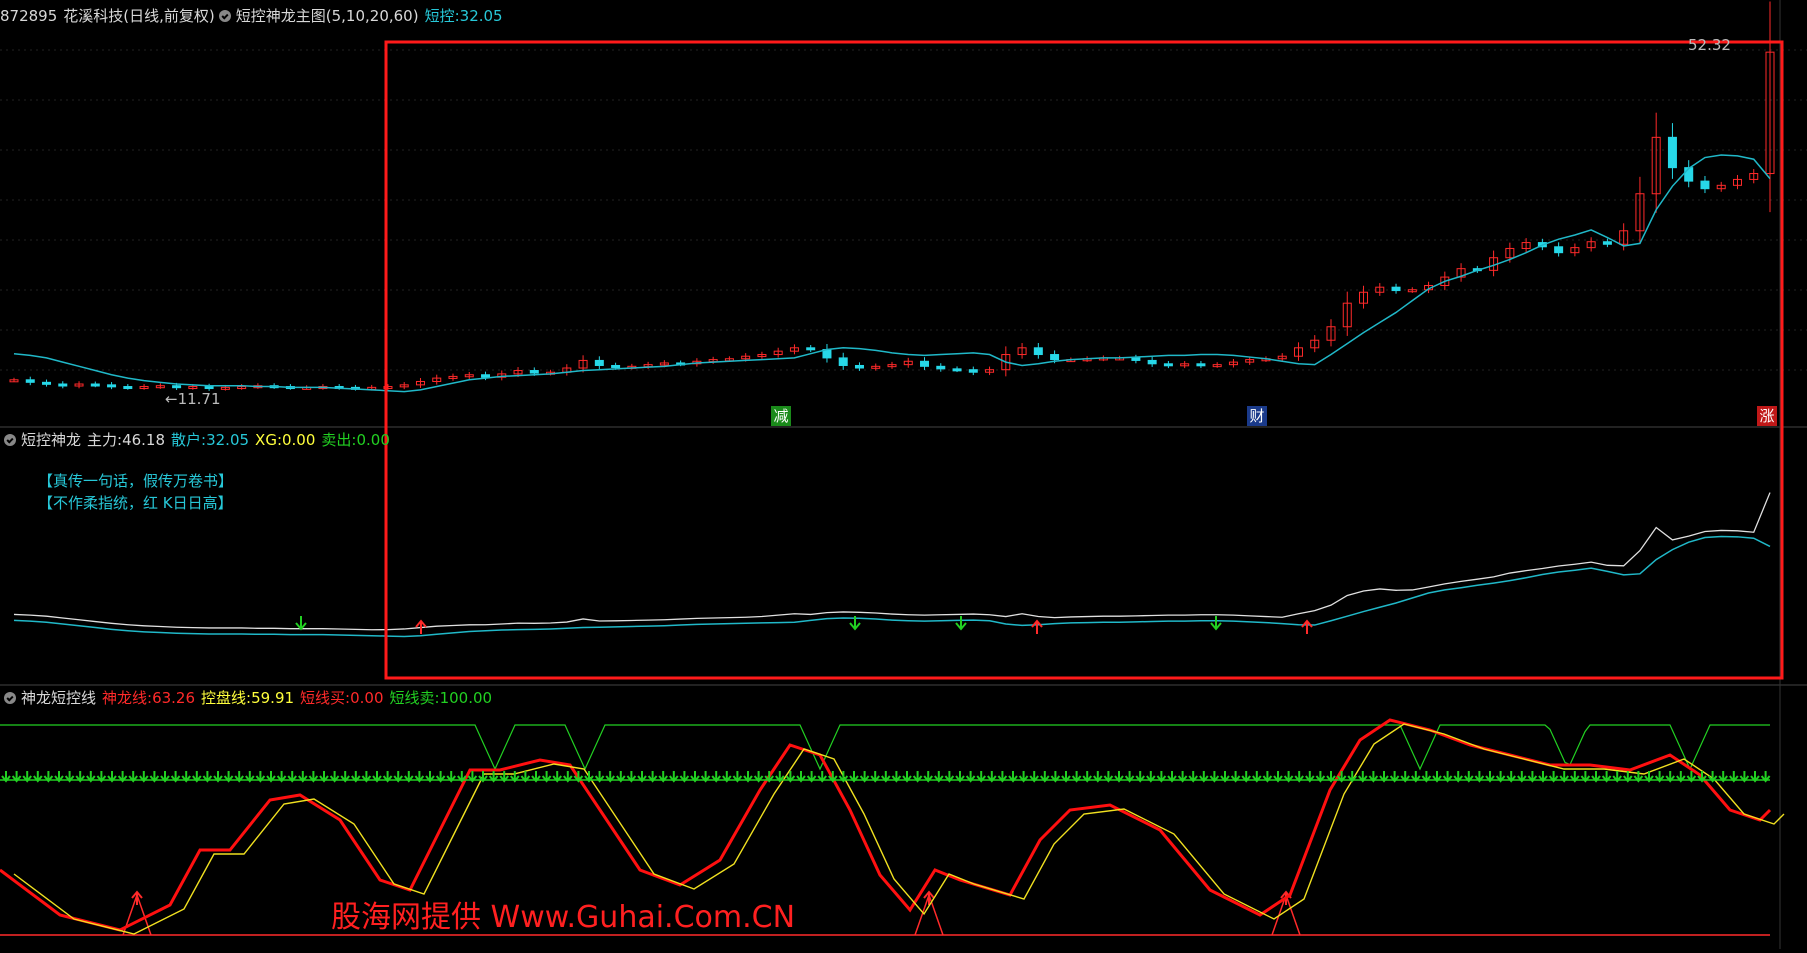 This screenshot has width=1807, height=953. Describe the element at coordinates (169, 16) in the screenshot. I see `period-label: (日线,前复权)` at that location.